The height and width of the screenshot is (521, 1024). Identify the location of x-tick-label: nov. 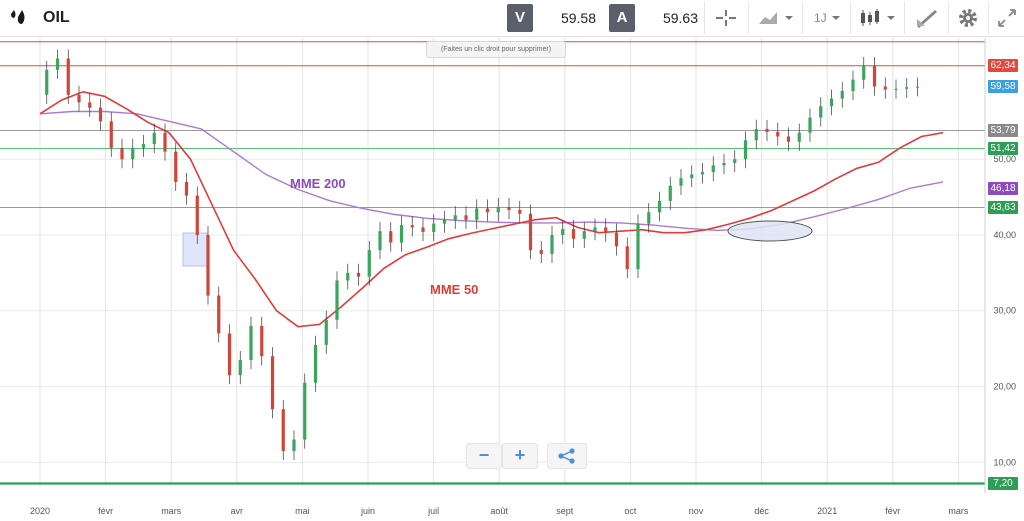
(696, 511).